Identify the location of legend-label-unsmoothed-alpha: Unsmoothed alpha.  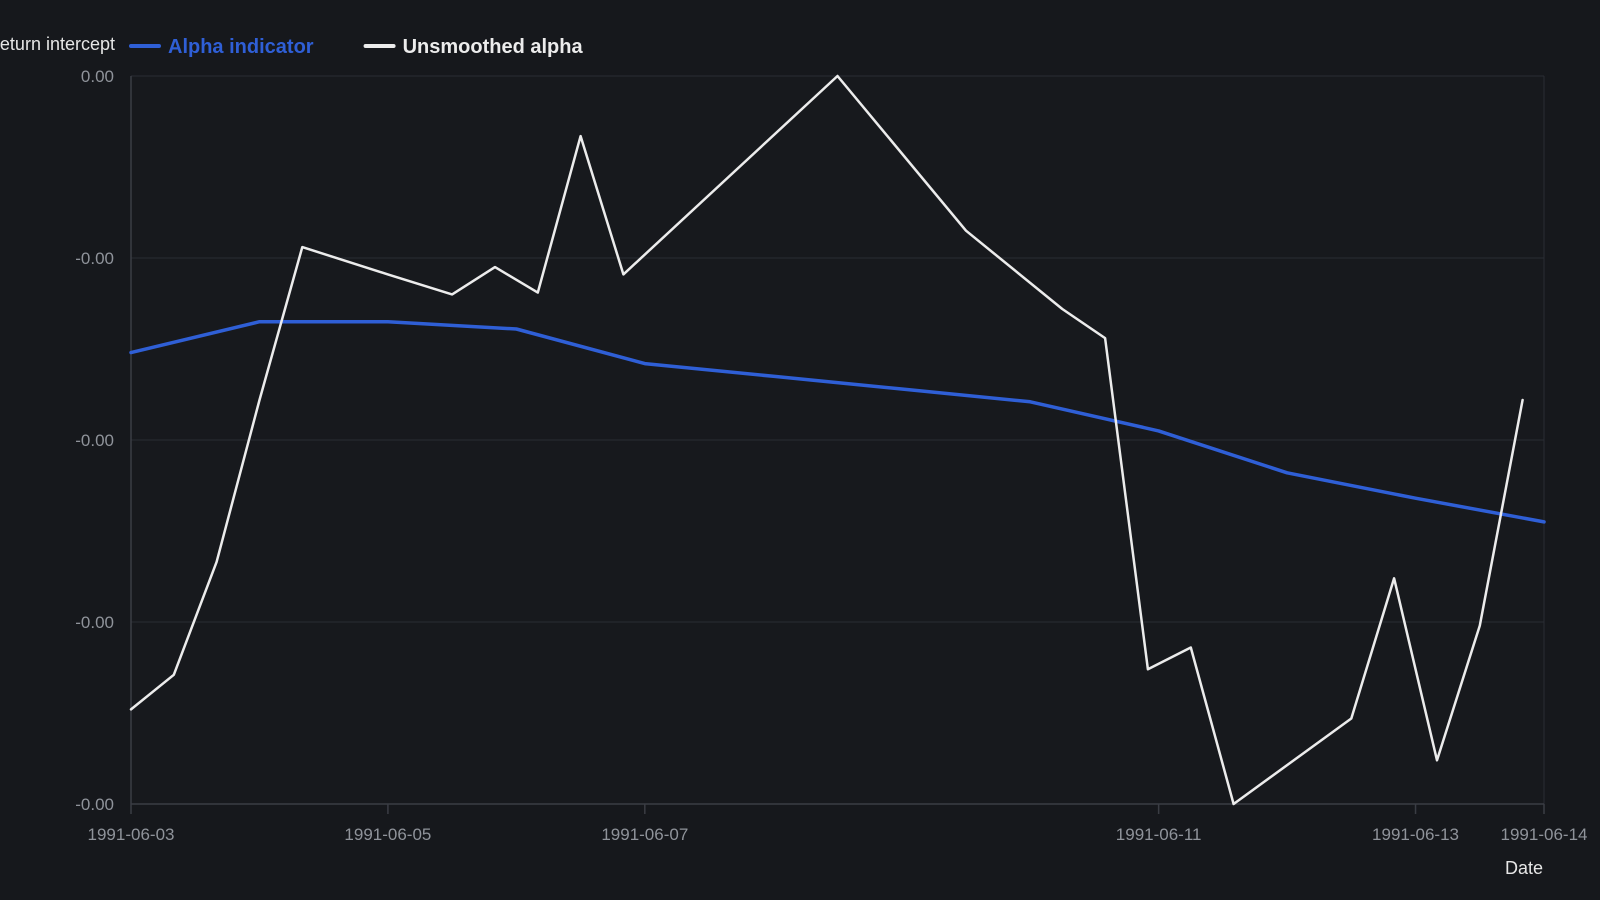
(493, 47).